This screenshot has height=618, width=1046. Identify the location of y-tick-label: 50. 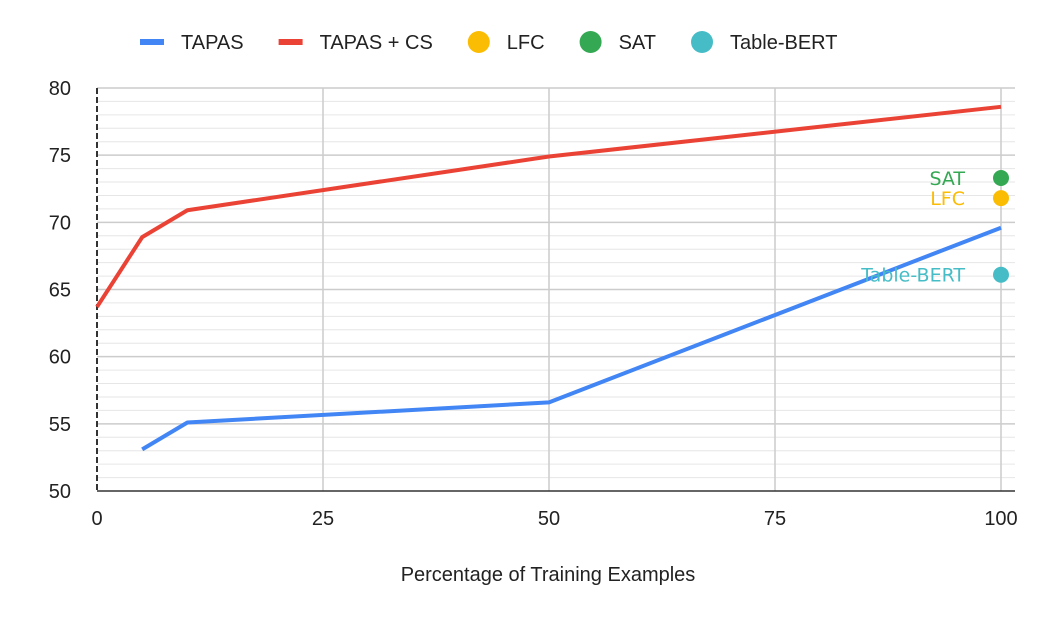
(60, 492).